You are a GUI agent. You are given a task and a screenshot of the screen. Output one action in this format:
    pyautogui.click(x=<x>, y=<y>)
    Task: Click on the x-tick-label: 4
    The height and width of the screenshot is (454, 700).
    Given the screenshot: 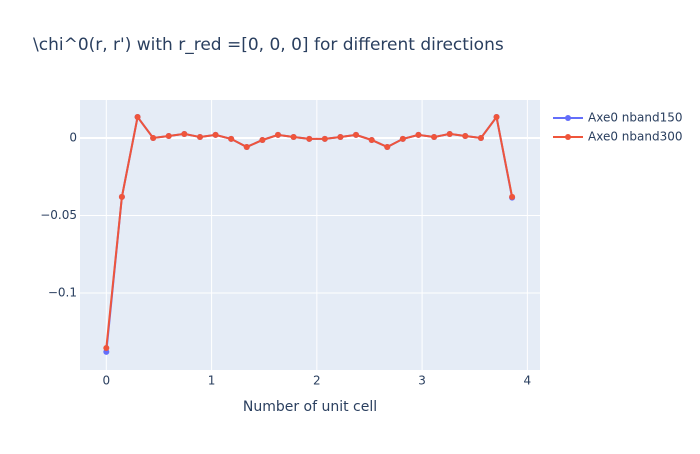 What is the action you would take?
    pyautogui.click(x=528, y=381)
    